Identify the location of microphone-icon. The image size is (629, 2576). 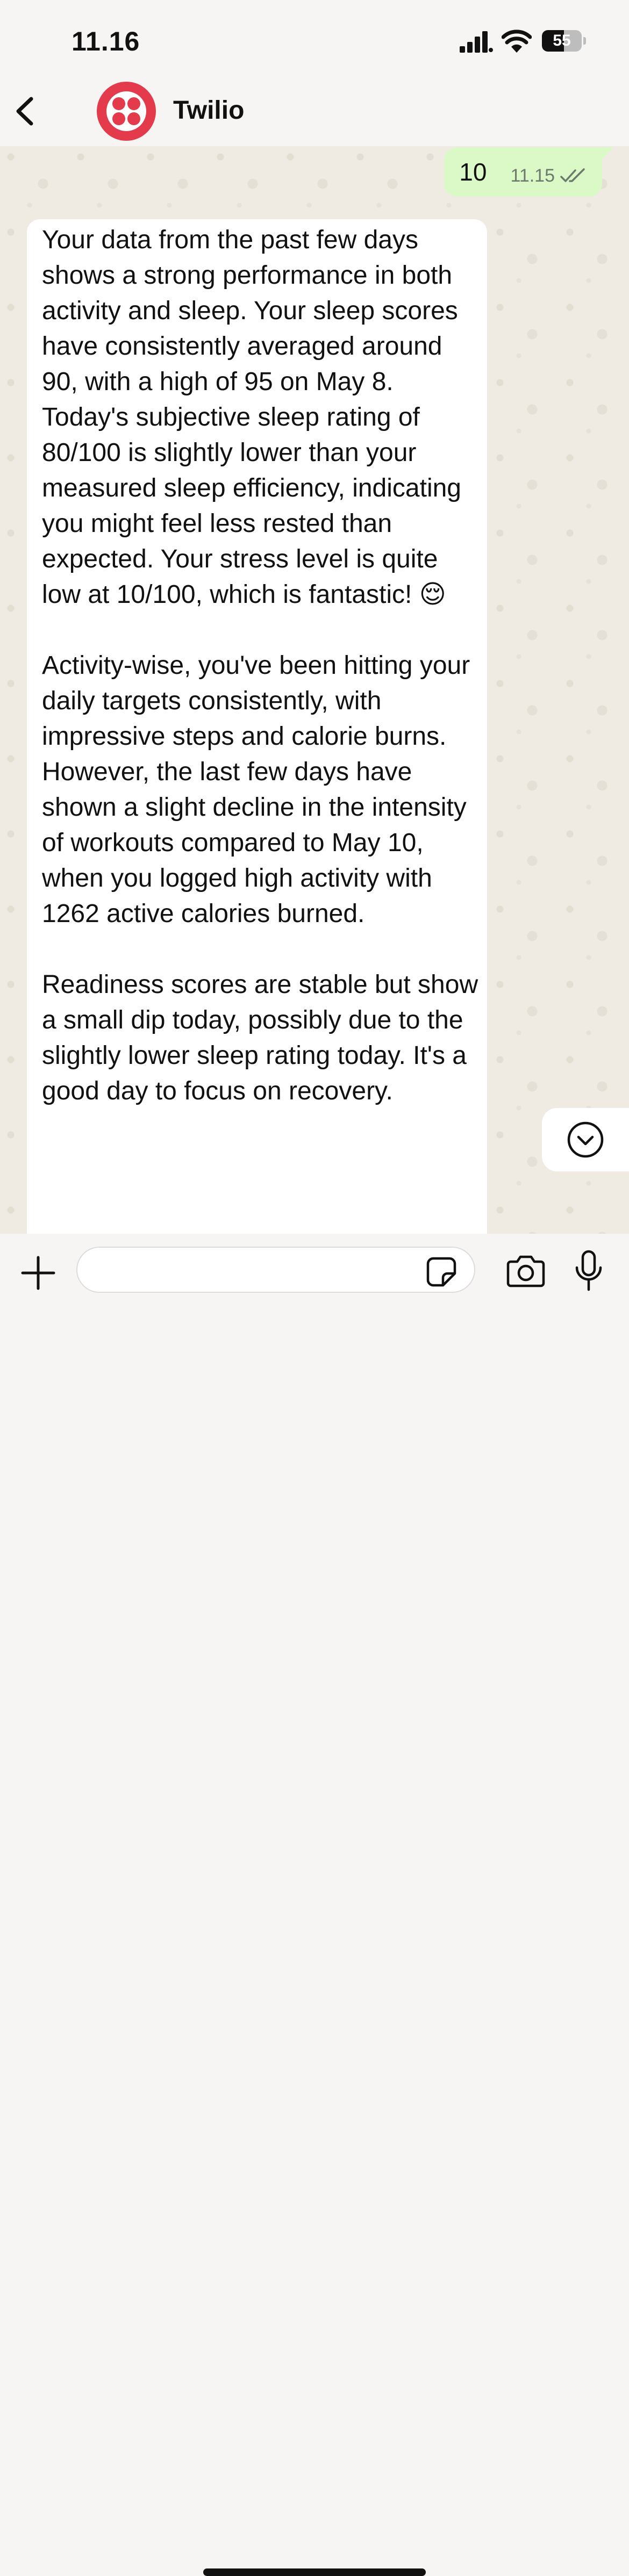
(588, 1271).